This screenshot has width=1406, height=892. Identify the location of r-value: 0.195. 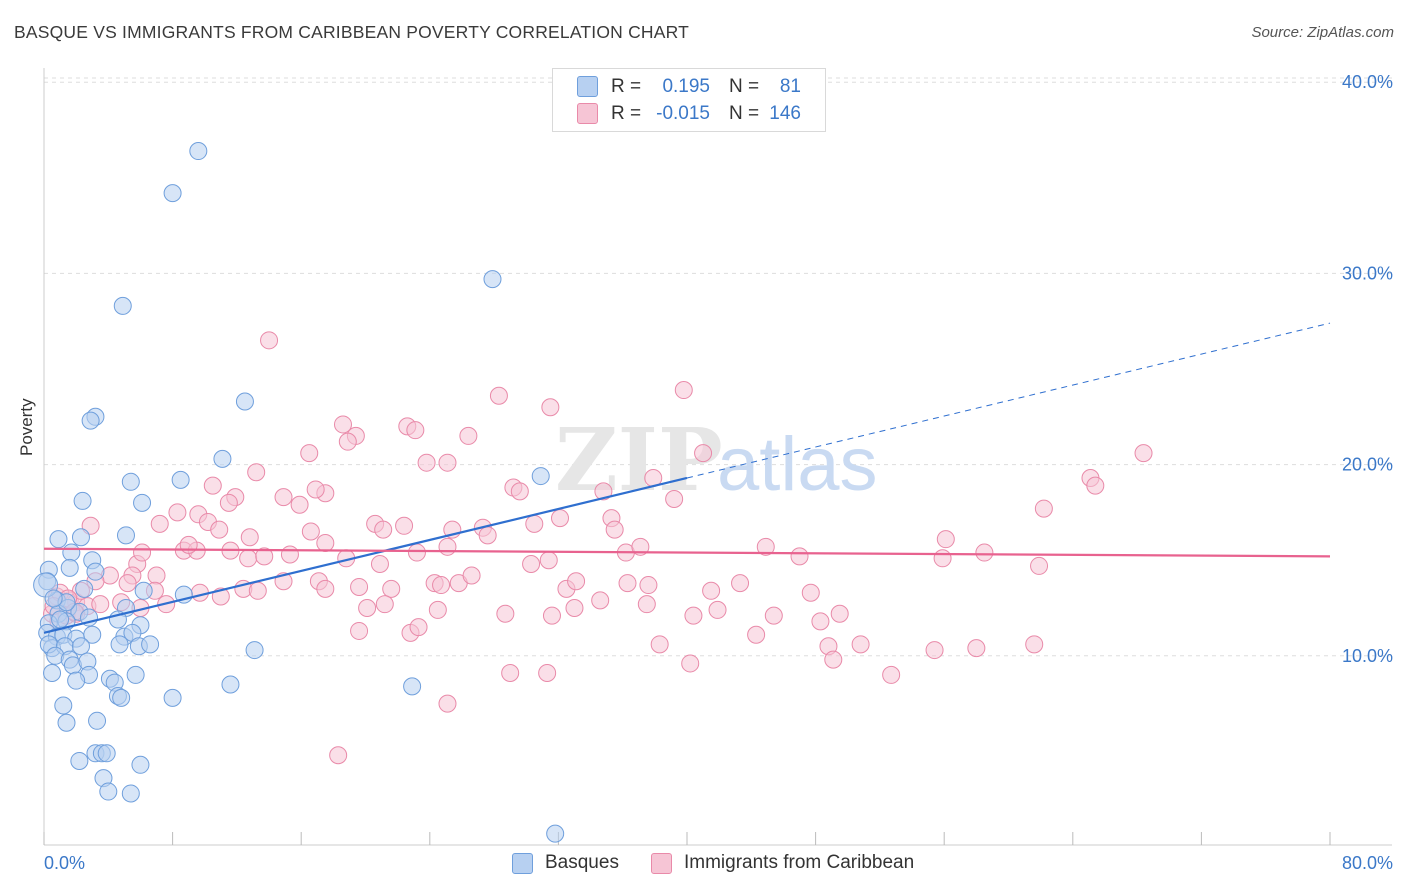
(686, 86).